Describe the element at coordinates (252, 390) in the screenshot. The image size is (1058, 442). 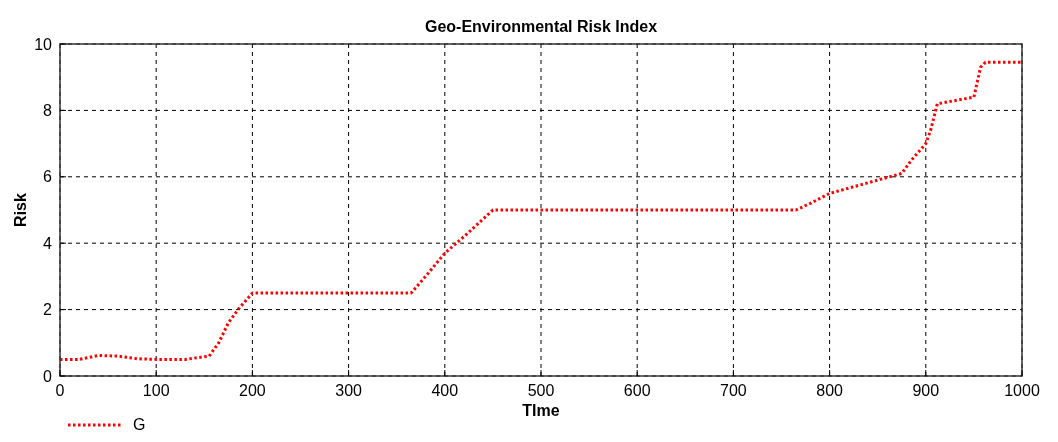
I see `x-tick-label: 200` at that location.